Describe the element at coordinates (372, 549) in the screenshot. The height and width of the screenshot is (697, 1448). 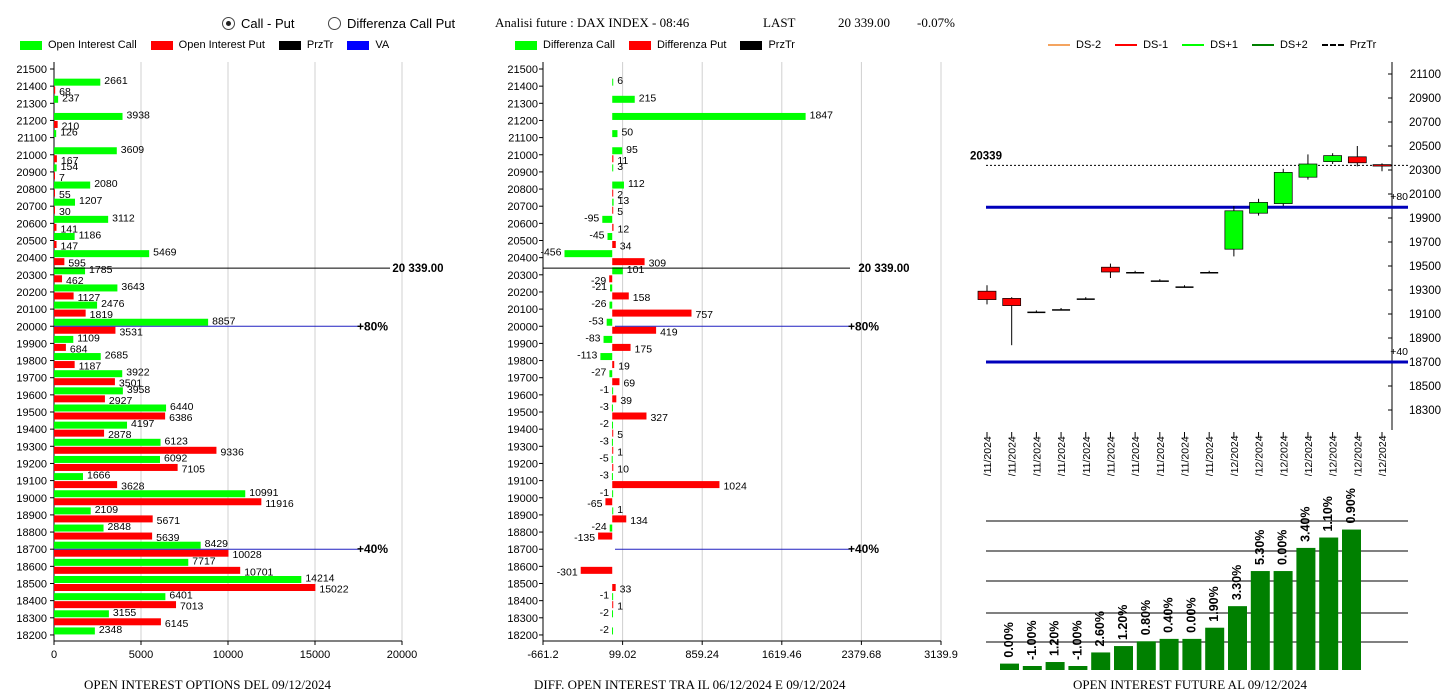
I see `va-label: +40%` at that location.